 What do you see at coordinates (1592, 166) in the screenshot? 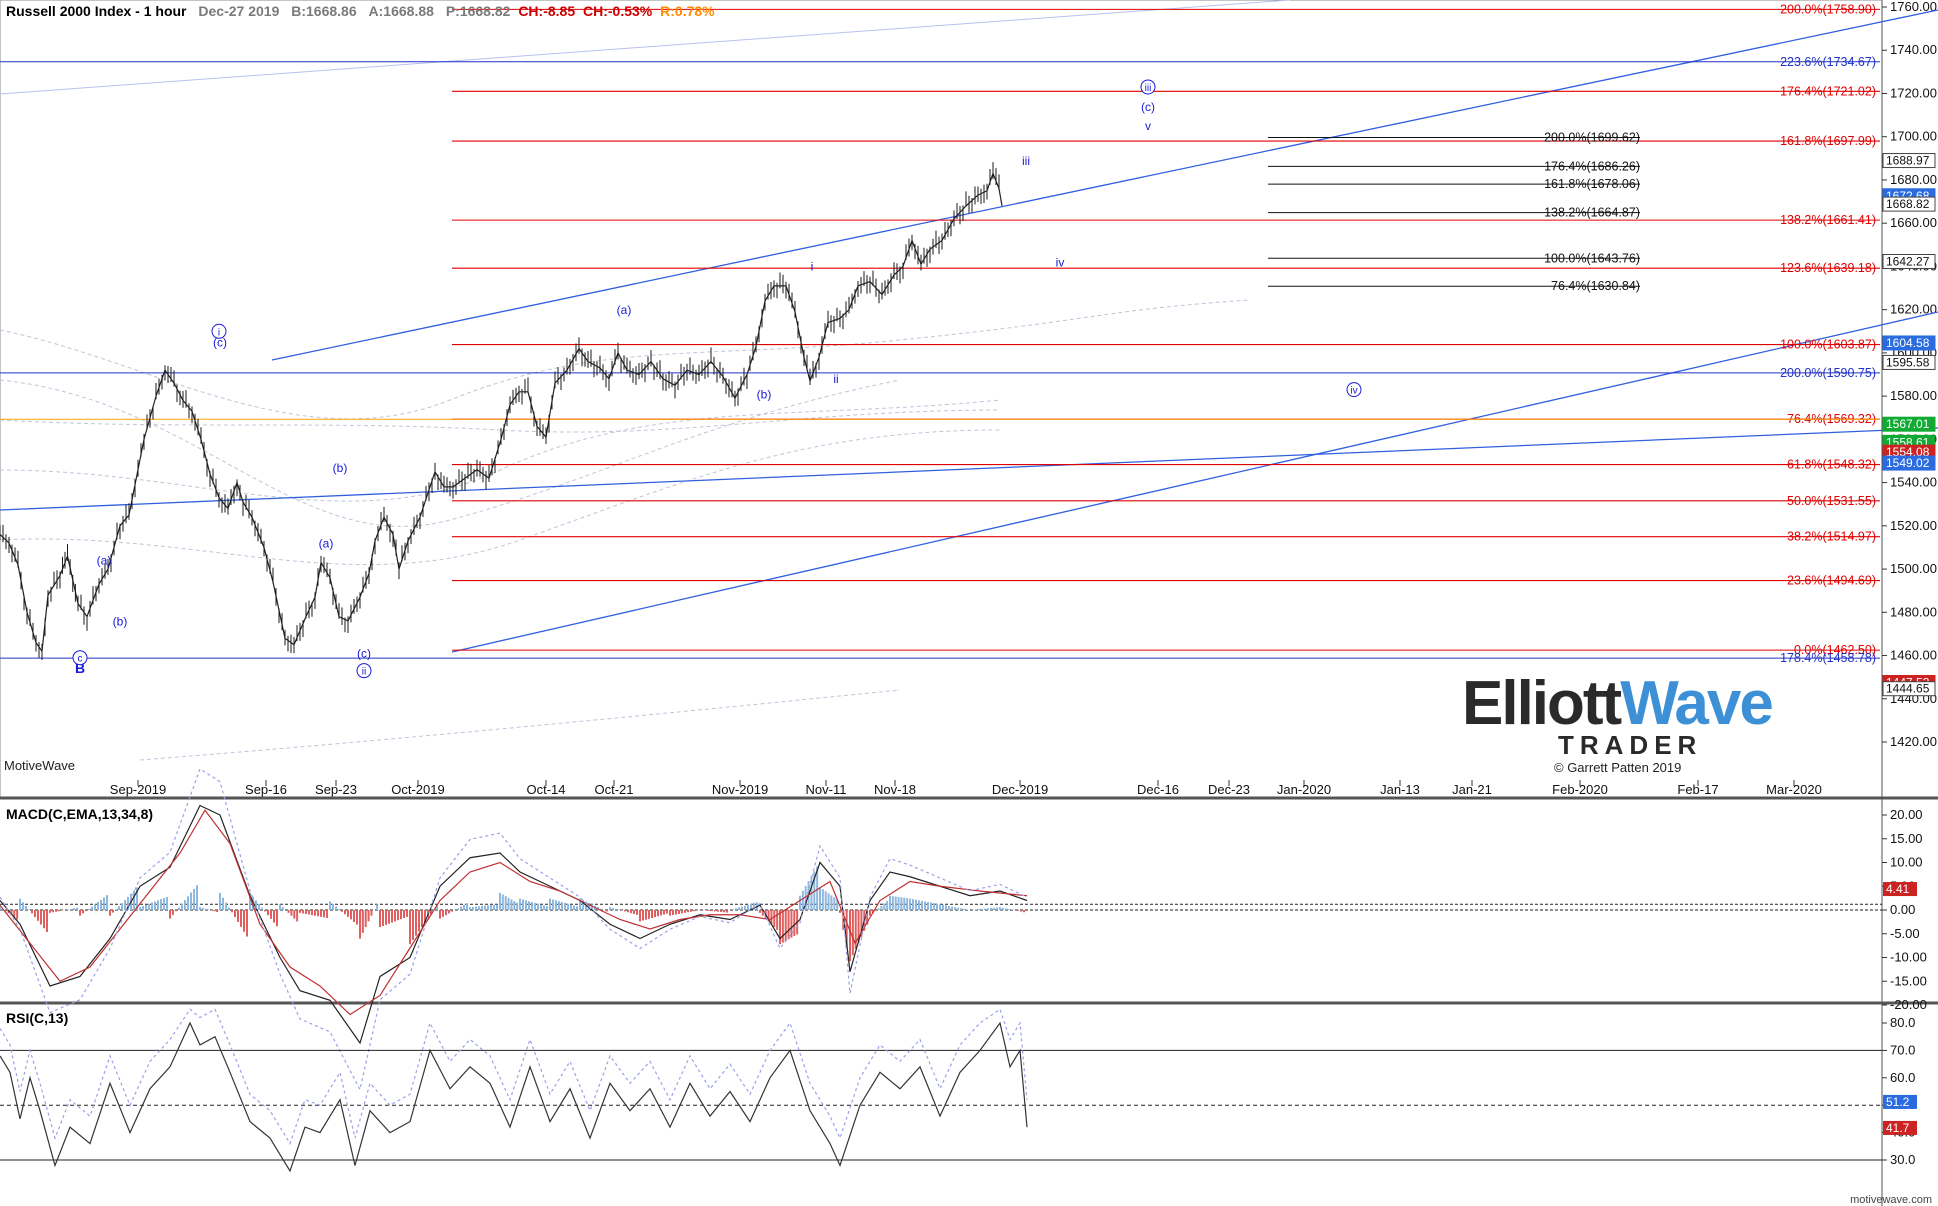
I see `ext-level-label: 176.4%(1686.26)` at bounding box center [1592, 166].